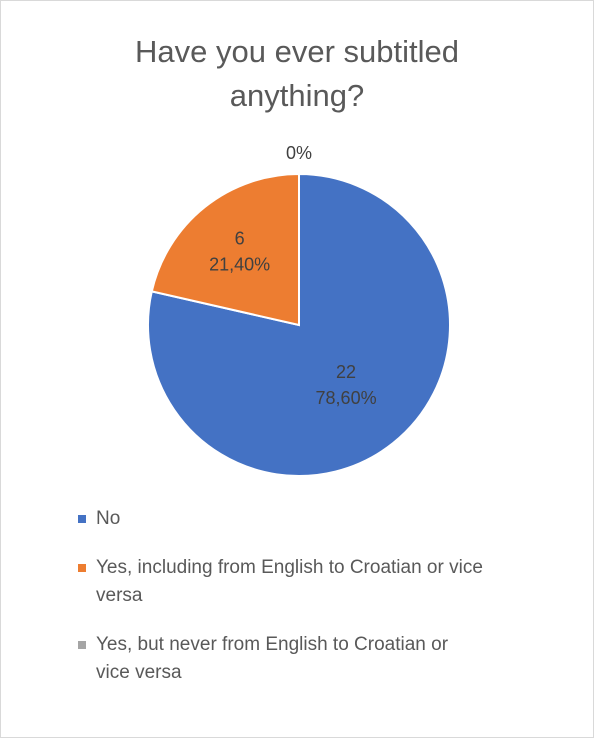 The image size is (594, 738). What do you see at coordinates (239, 265) in the screenshot?
I see `data-label-percent-yes-including-from-english-to-croatian-or-vice-versa: 21,40%` at bounding box center [239, 265].